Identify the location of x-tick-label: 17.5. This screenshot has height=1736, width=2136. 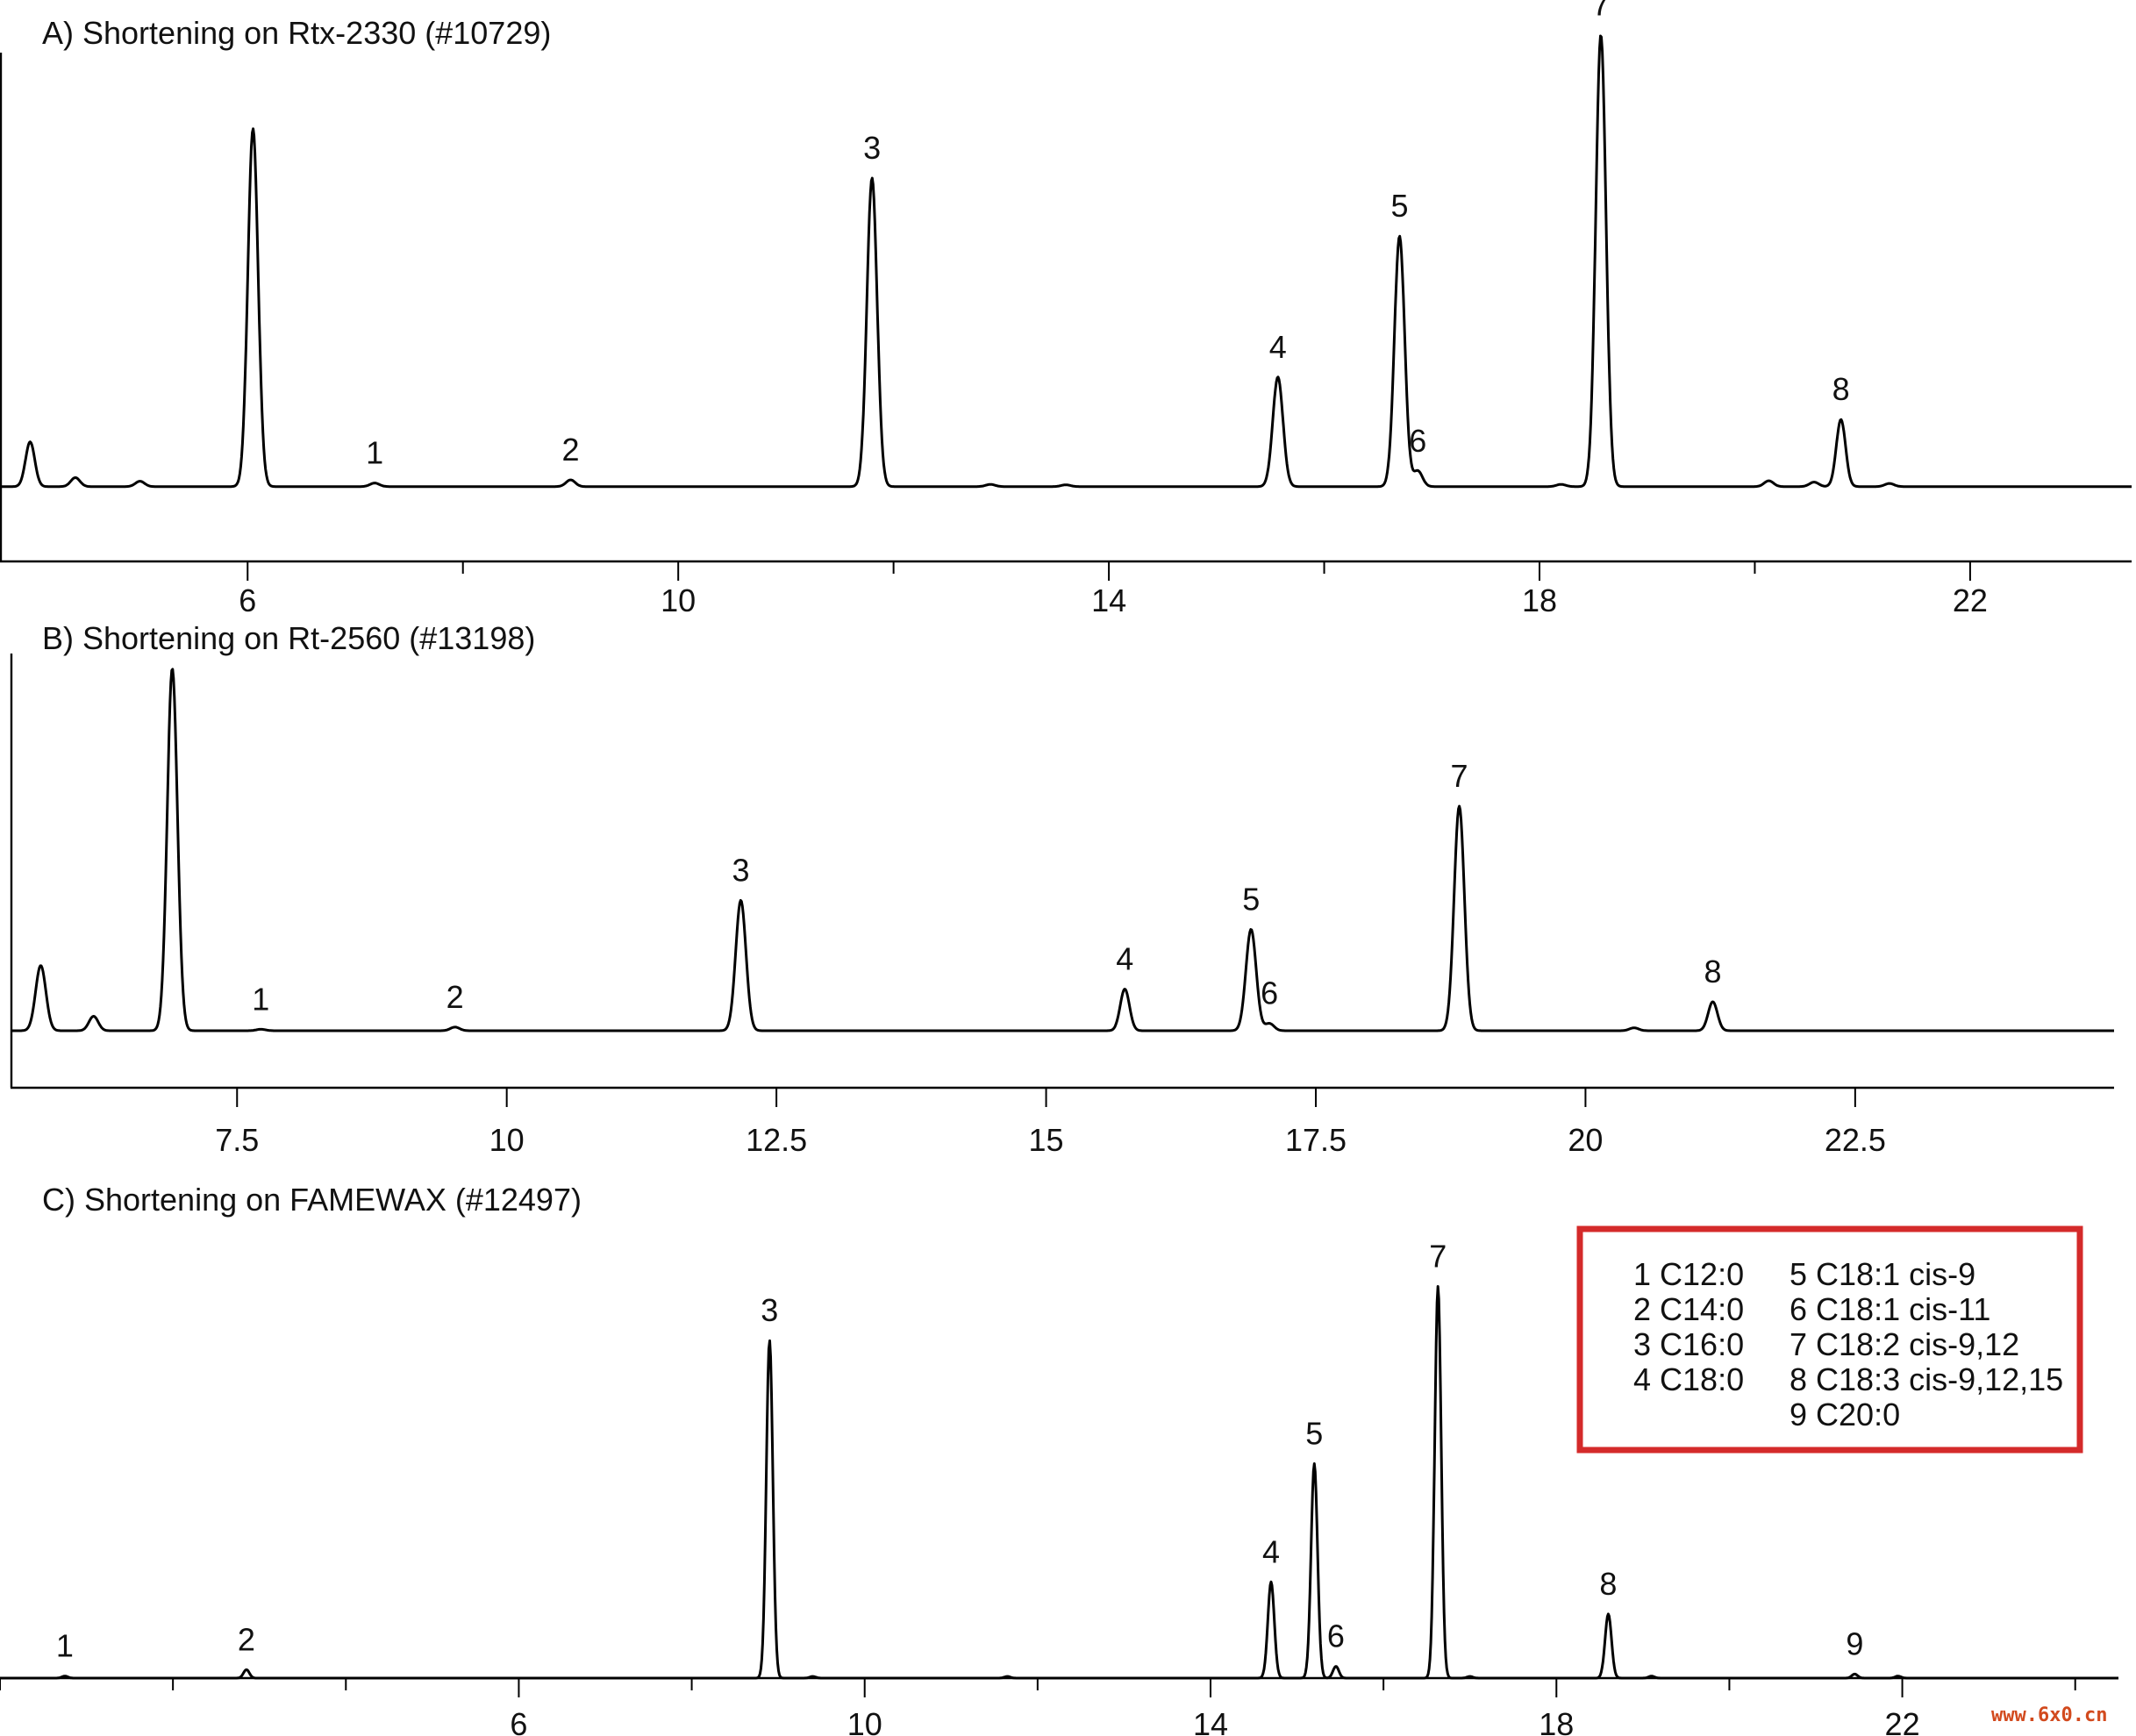
(1316, 1140).